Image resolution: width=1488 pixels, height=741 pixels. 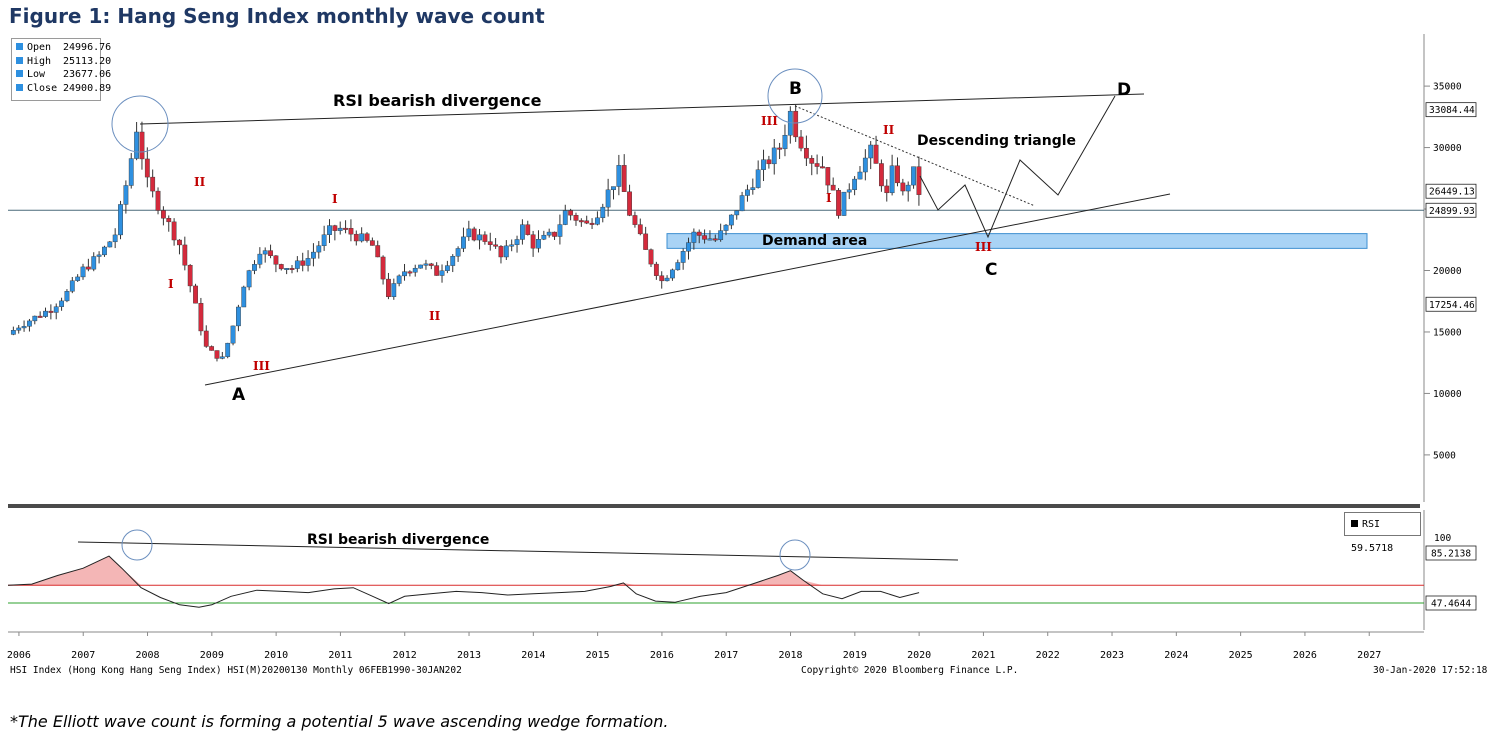 What do you see at coordinates (1382, 533) in the screenshot?
I see `rsi-legend: RSI 59.5718` at bounding box center [1382, 533].